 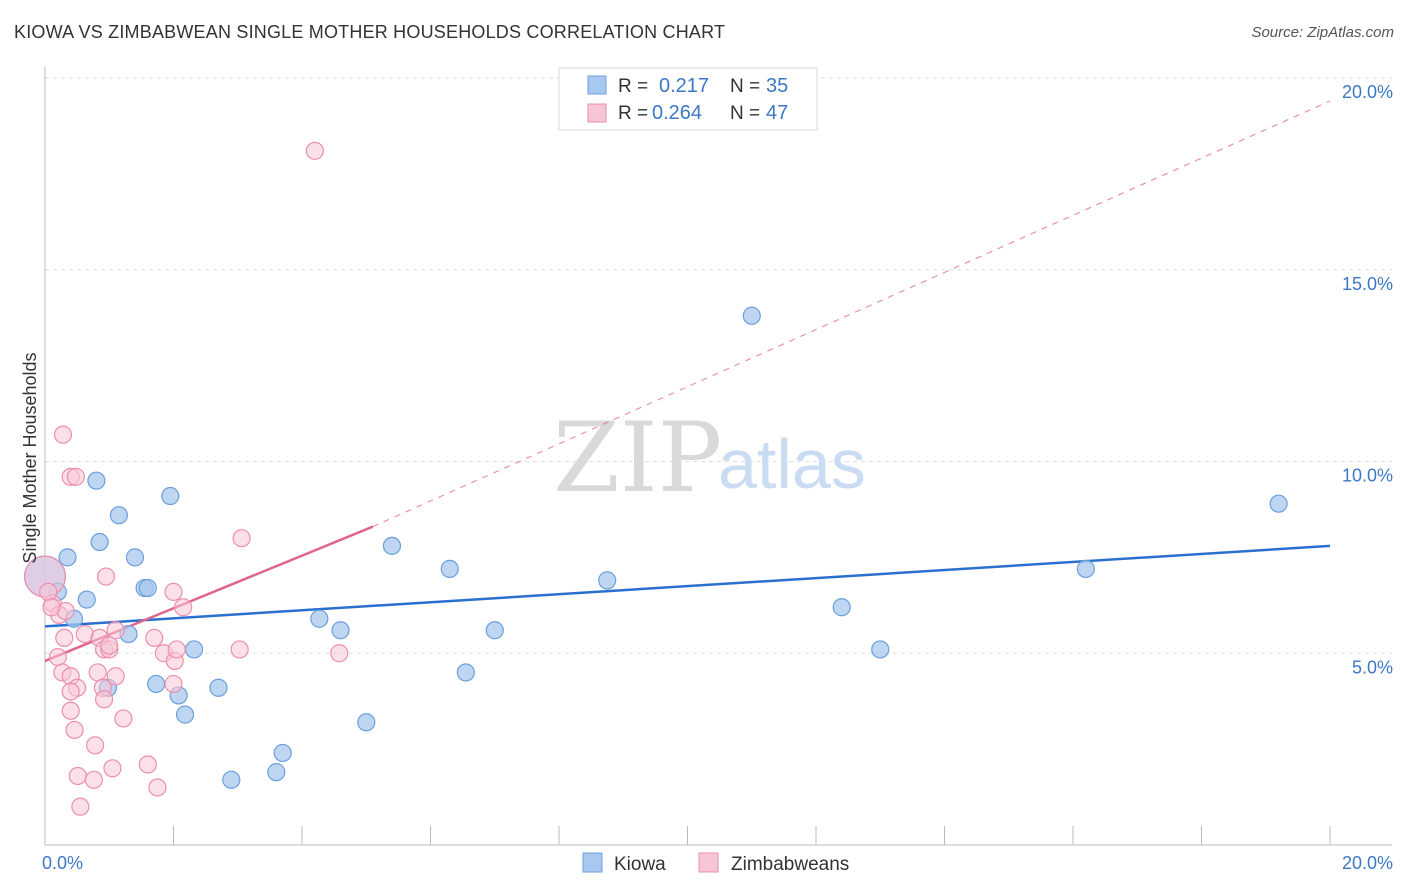 I want to click on legend-stats: R = 0.217 N = 35 R = 0.264 N = 47, so click(x=688, y=99).